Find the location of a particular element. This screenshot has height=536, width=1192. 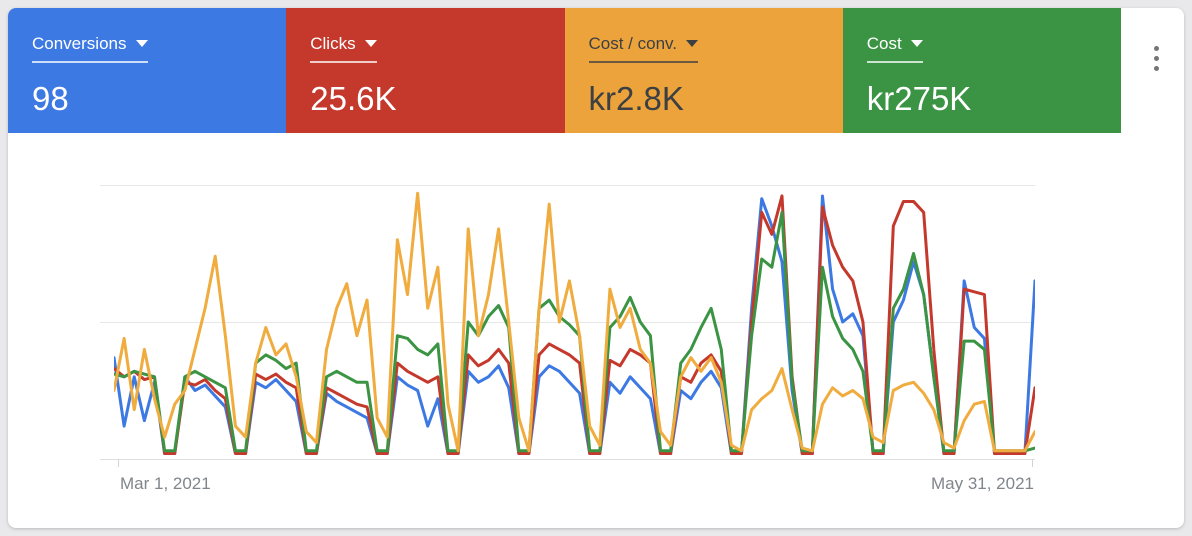

x-axis-label-end: May 31, 2021 is located at coordinates (982, 483).